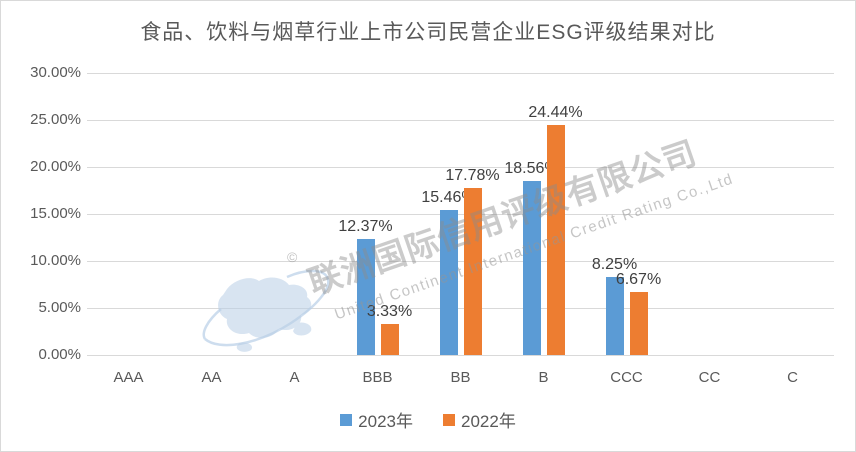  I want to click on bar-2023年-BBB, so click(365, 296).